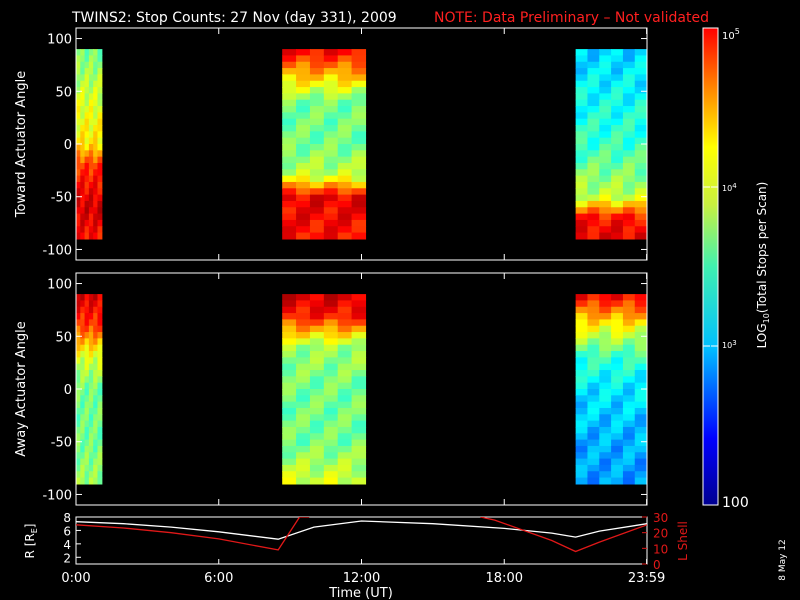  What do you see at coordinates (68, 145) in the screenshot?
I see `toward-ytick-label: 0` at bounding box center [68, 145].